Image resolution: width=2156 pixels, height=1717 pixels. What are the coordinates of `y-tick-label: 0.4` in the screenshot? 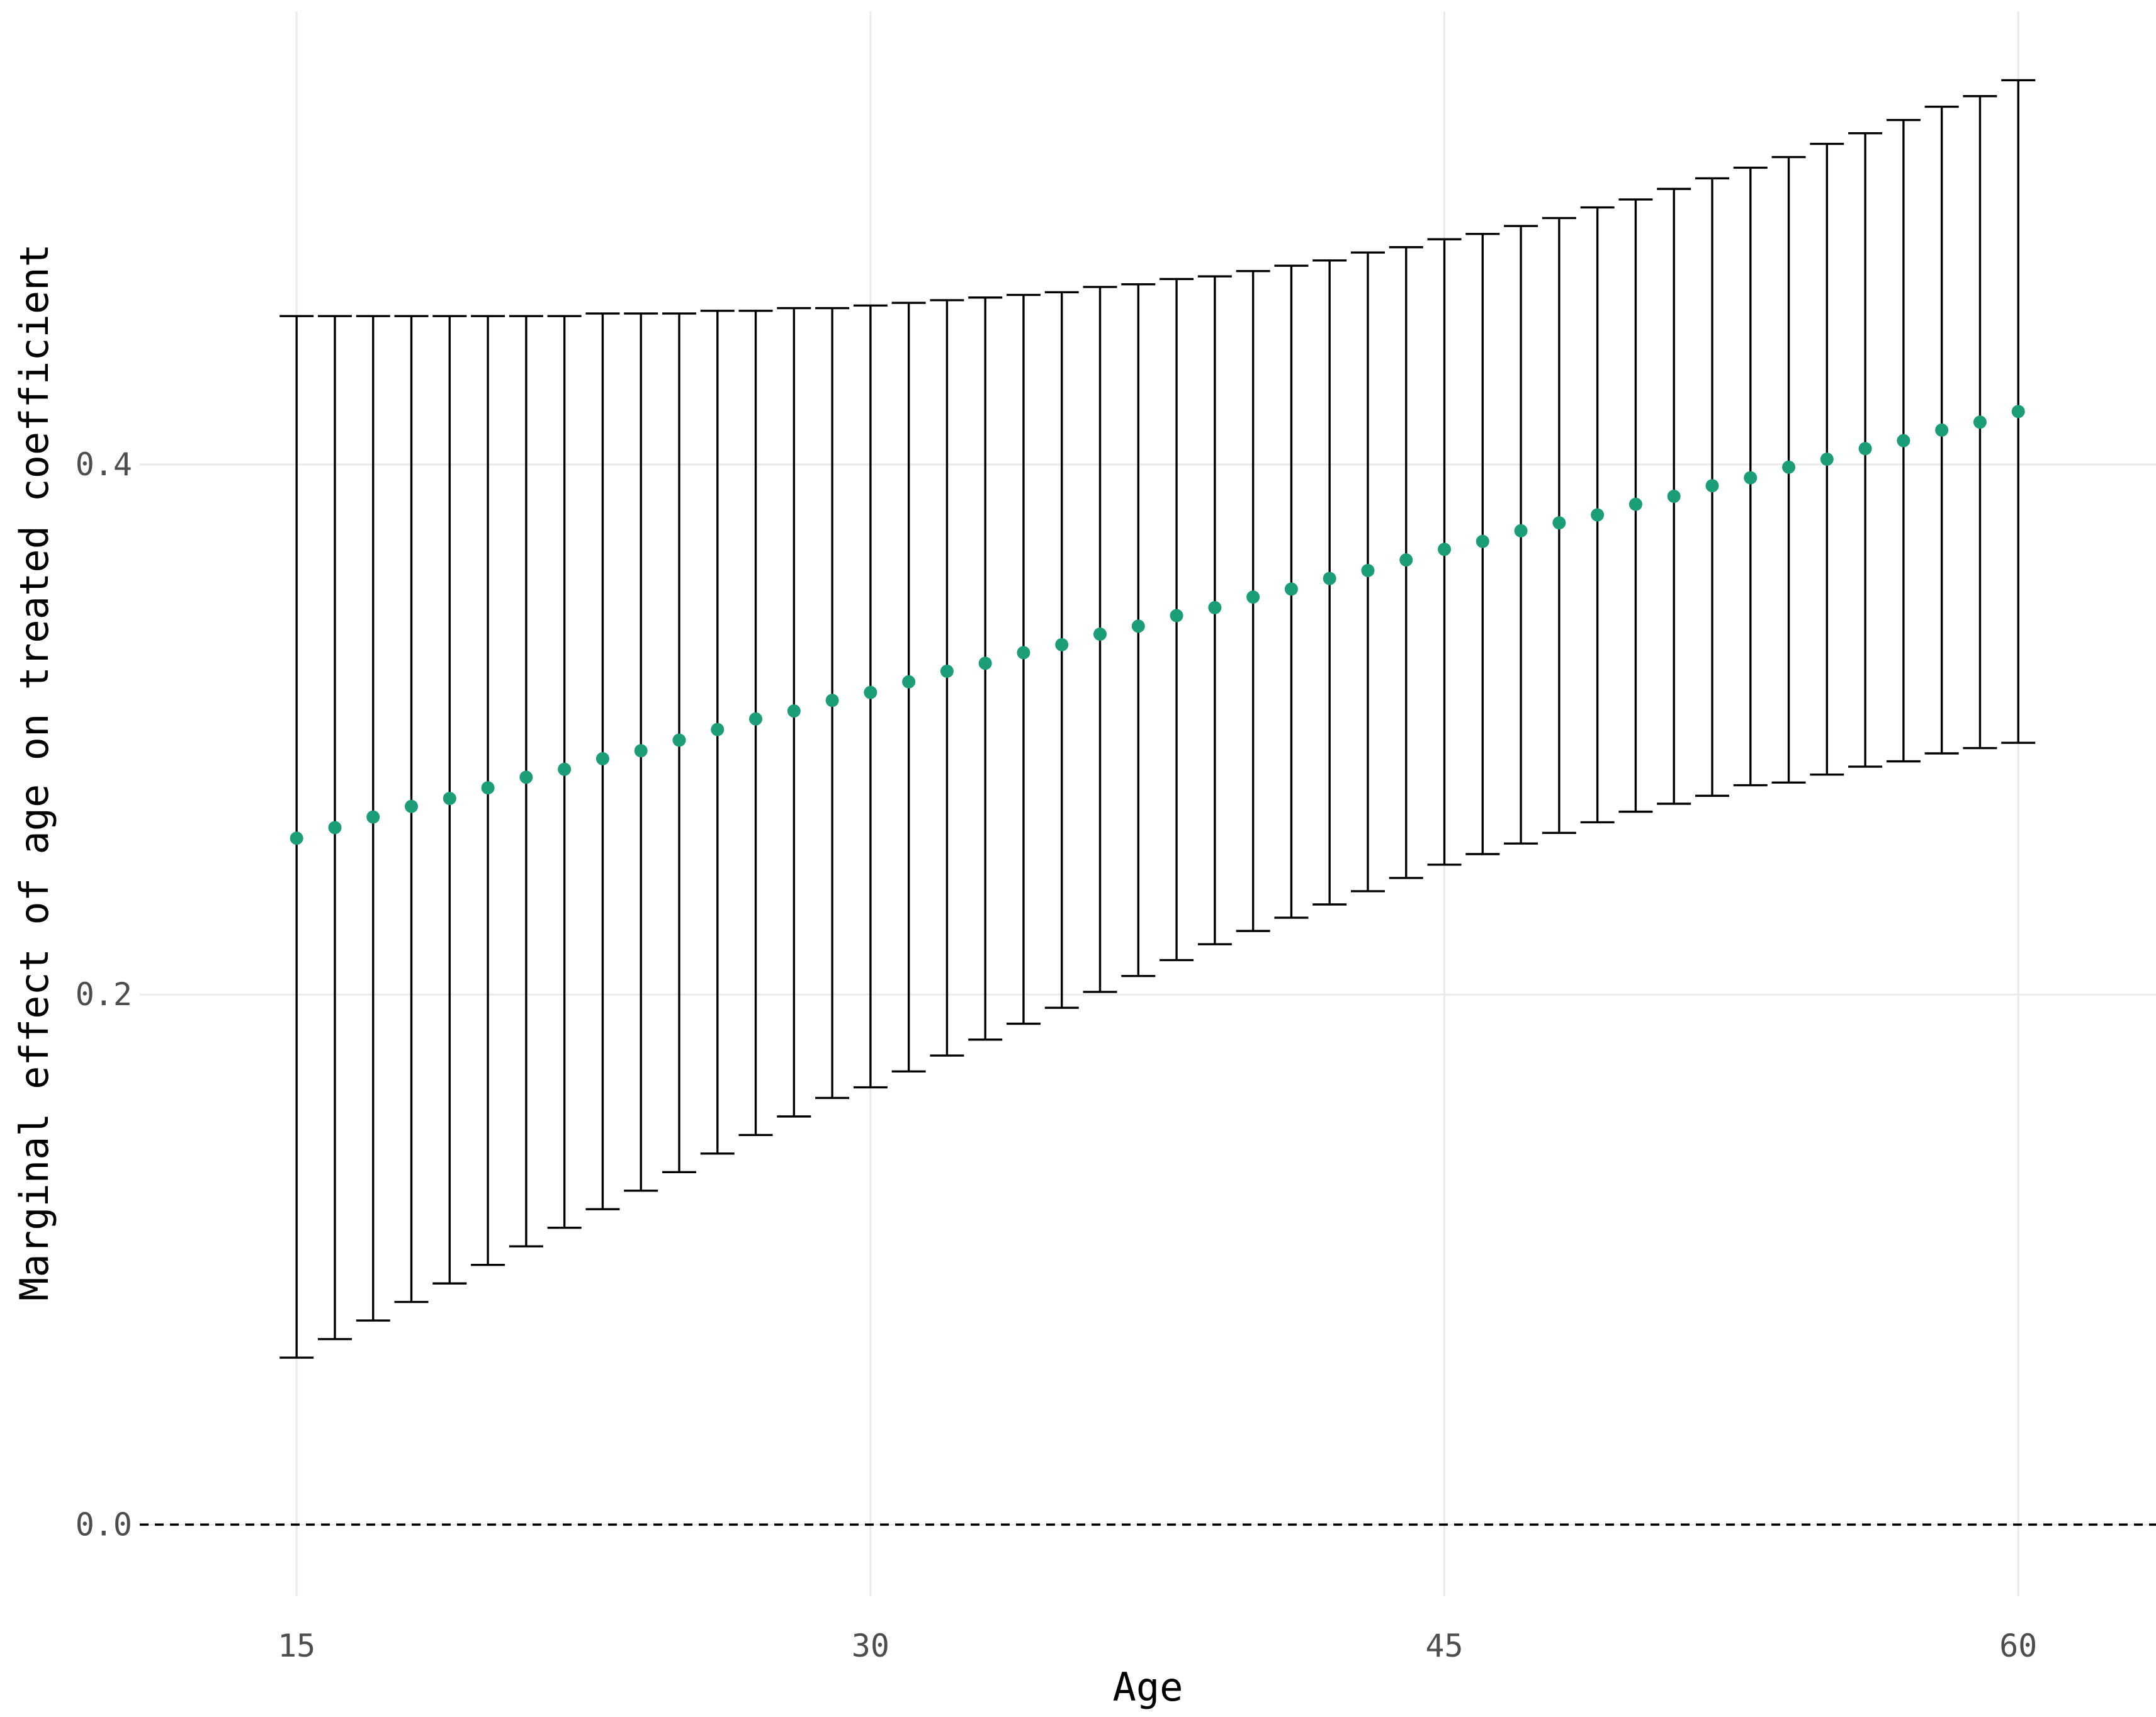 It's located at (104, 464).